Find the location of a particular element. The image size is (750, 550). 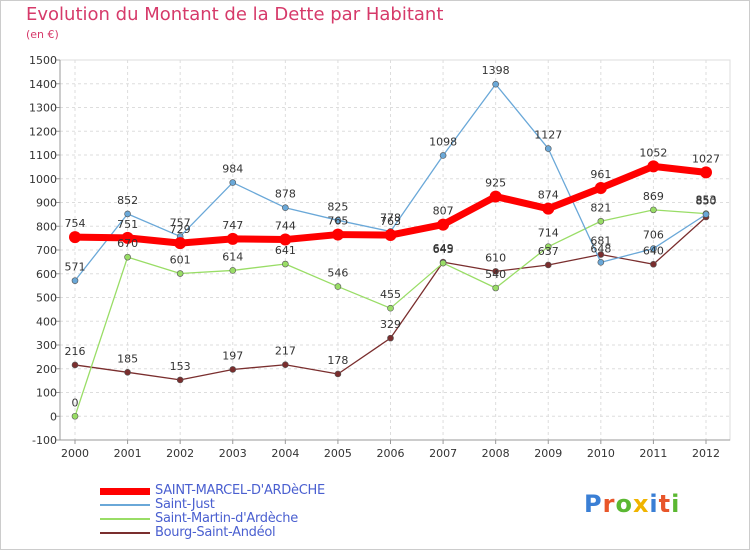

data-label: 153 is located at coordinates (180, 366).